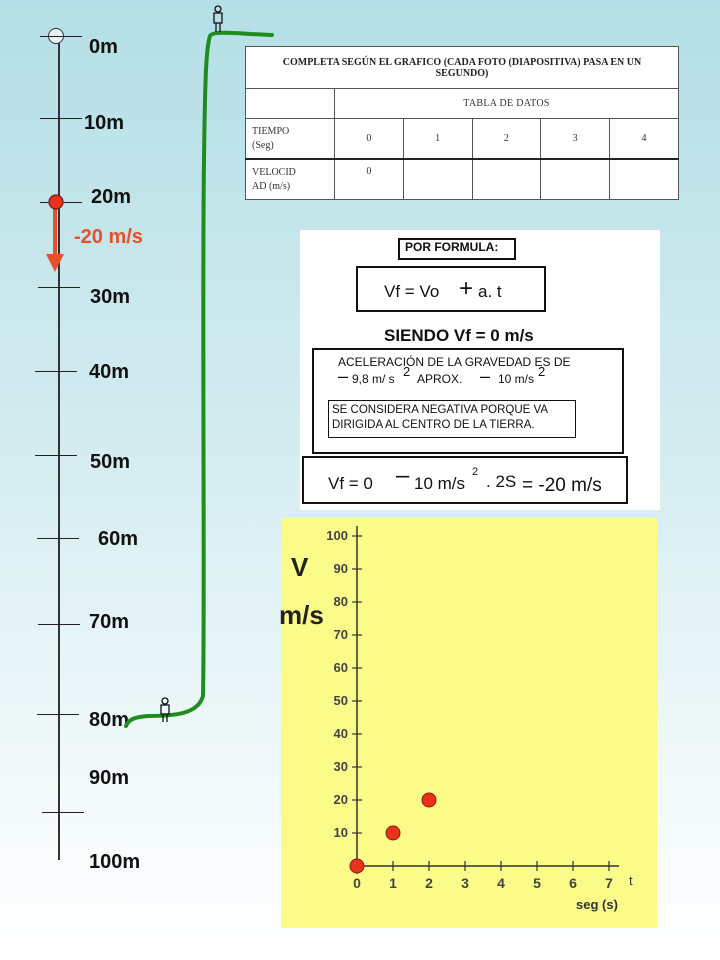 The width and height of the screenshot is (720, 960). Describe the element at coordinates (104, 123) in the screenshot. I see `height-label-10: 10m` at that location.